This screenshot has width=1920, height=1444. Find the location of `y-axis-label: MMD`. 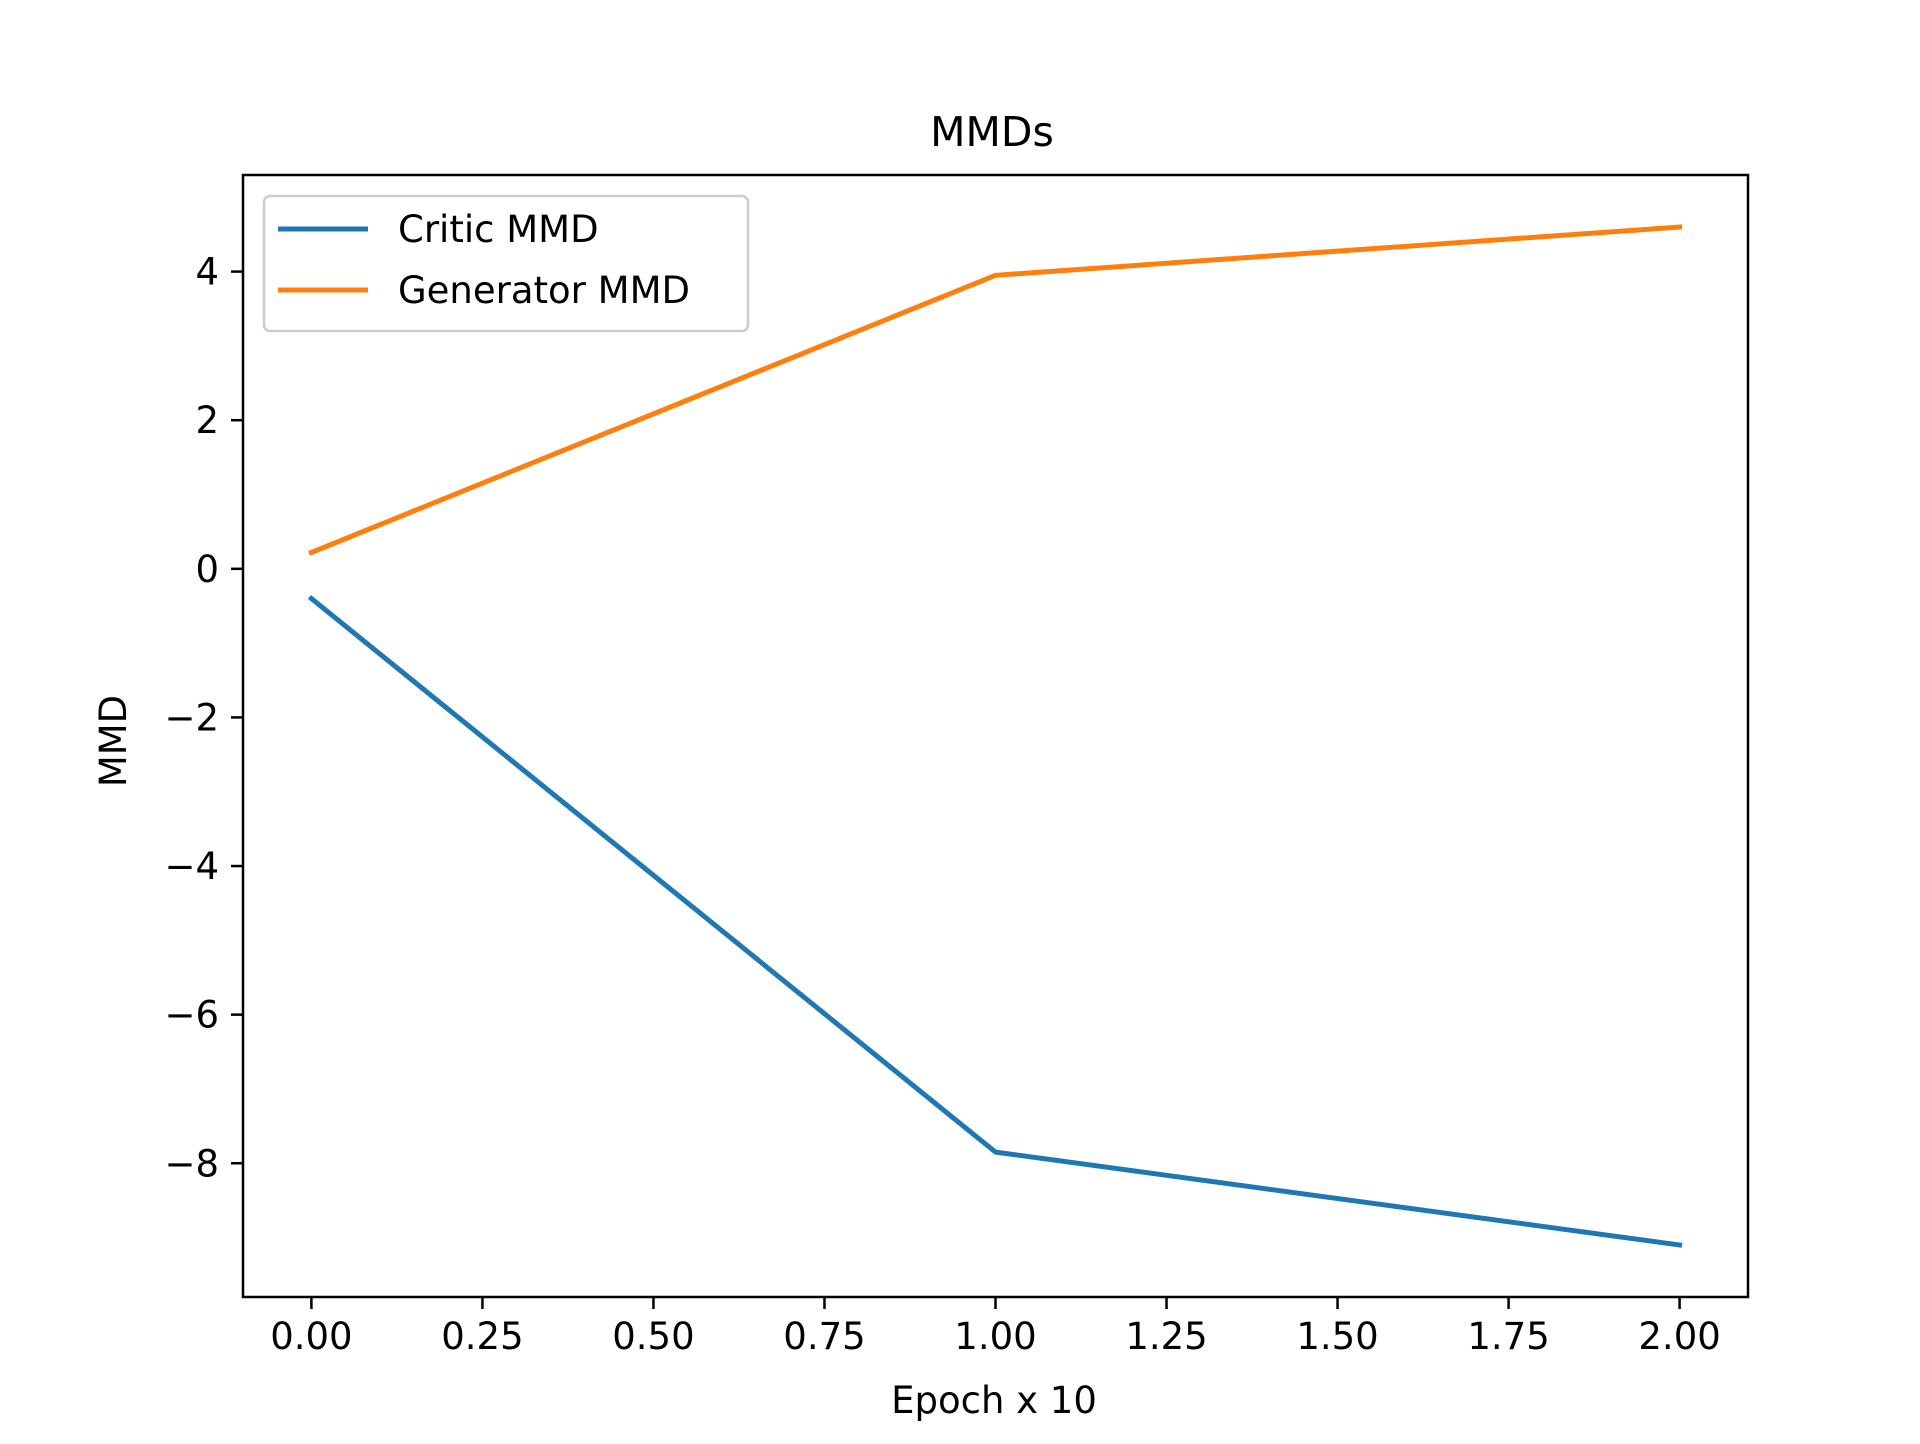

y-axis-label: MMD is located at coordinates (113, 741).